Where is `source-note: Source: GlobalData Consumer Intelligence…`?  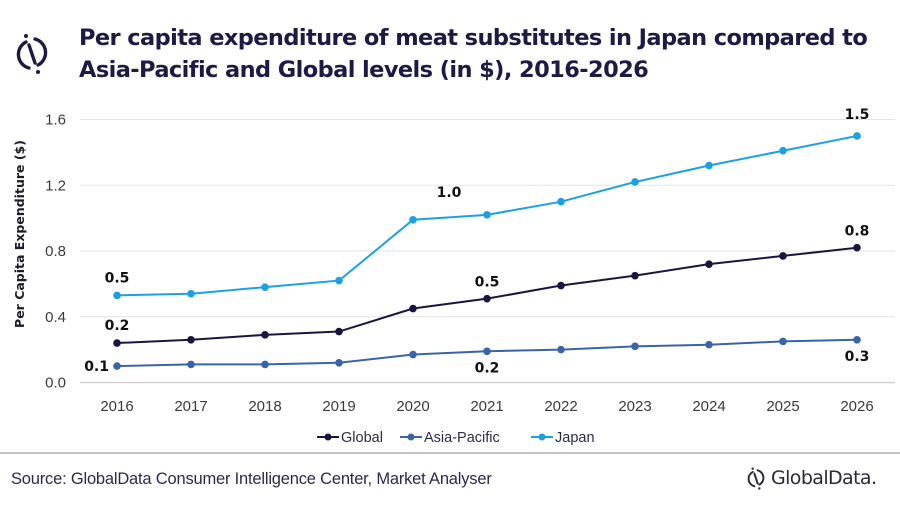
source-note: Source: GlobalData Consumer Intelligence… is located at coordinates (251, 479).